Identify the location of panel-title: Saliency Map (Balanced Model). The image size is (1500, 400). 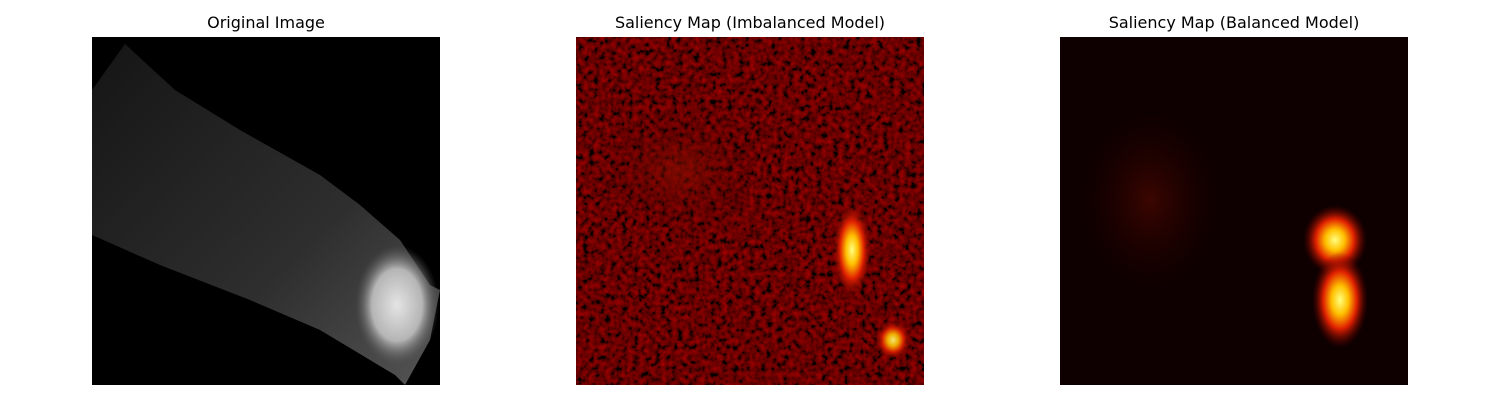
(1234, 22).